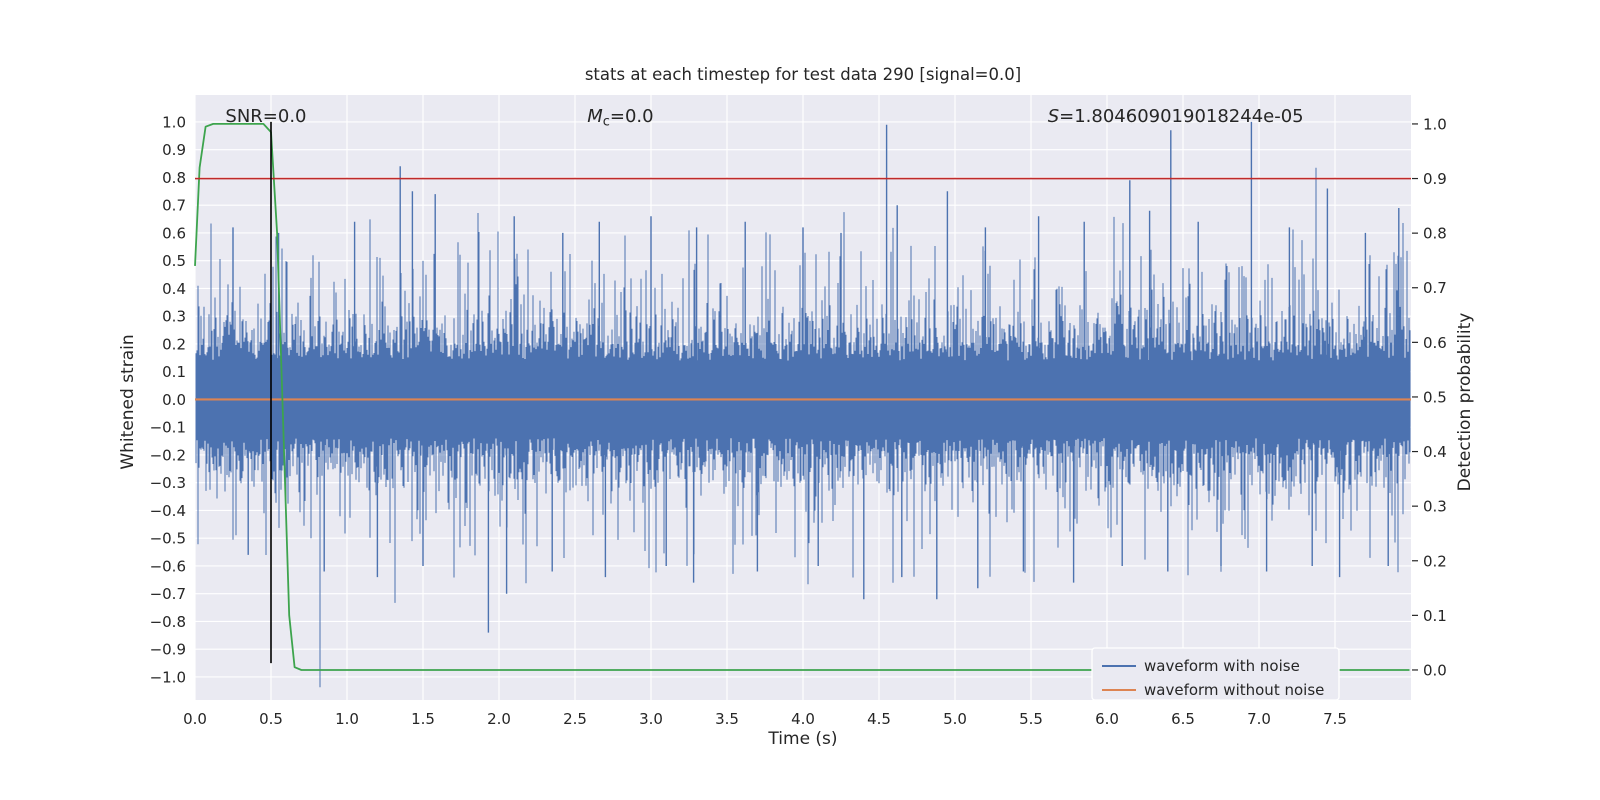 The height and width of the screenshot is (800, 1600). What do you see at coordinates (1435, 452) in the screenshot?
I see `y-tick-label-right: 0.4` at bounding box center [1435, 452].